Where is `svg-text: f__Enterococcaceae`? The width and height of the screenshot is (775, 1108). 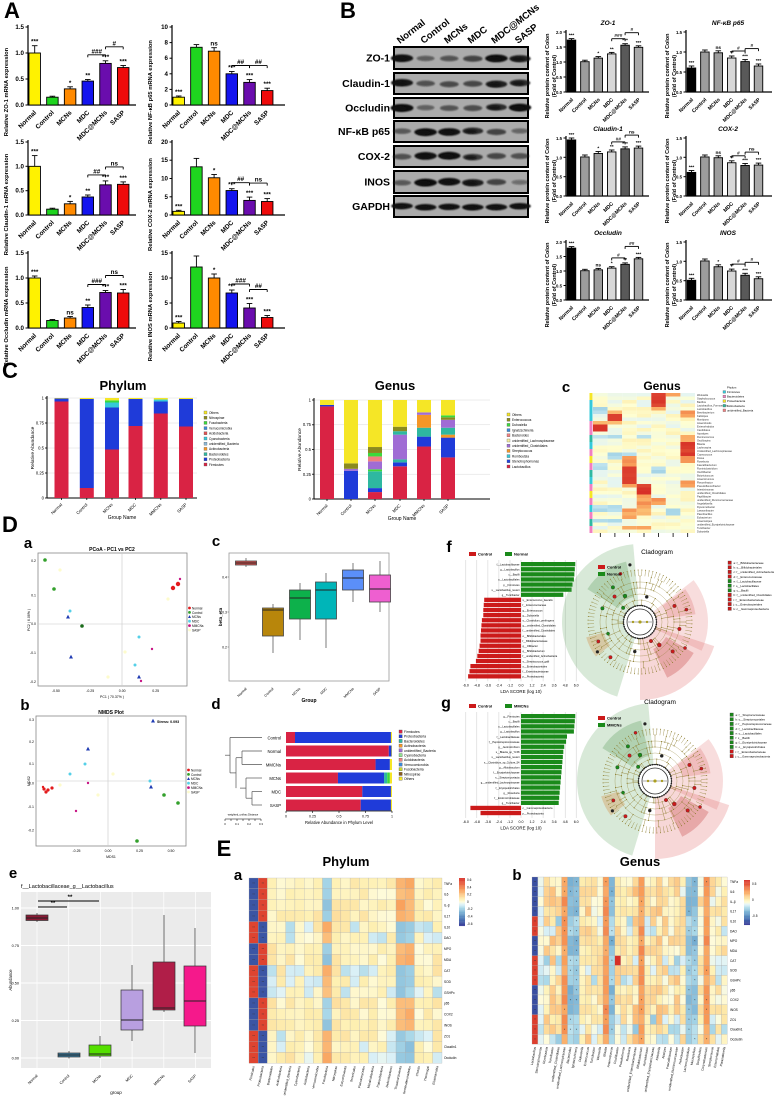 svg-text: f__Enterococcaceae is located at coordinates (534, 605).